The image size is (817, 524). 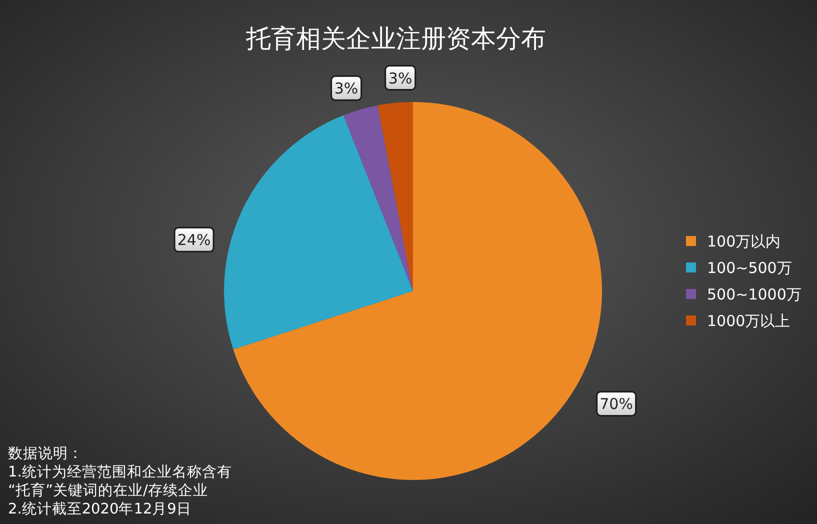 I want to click on text: 数据说明：, so click(x=45, y=453).